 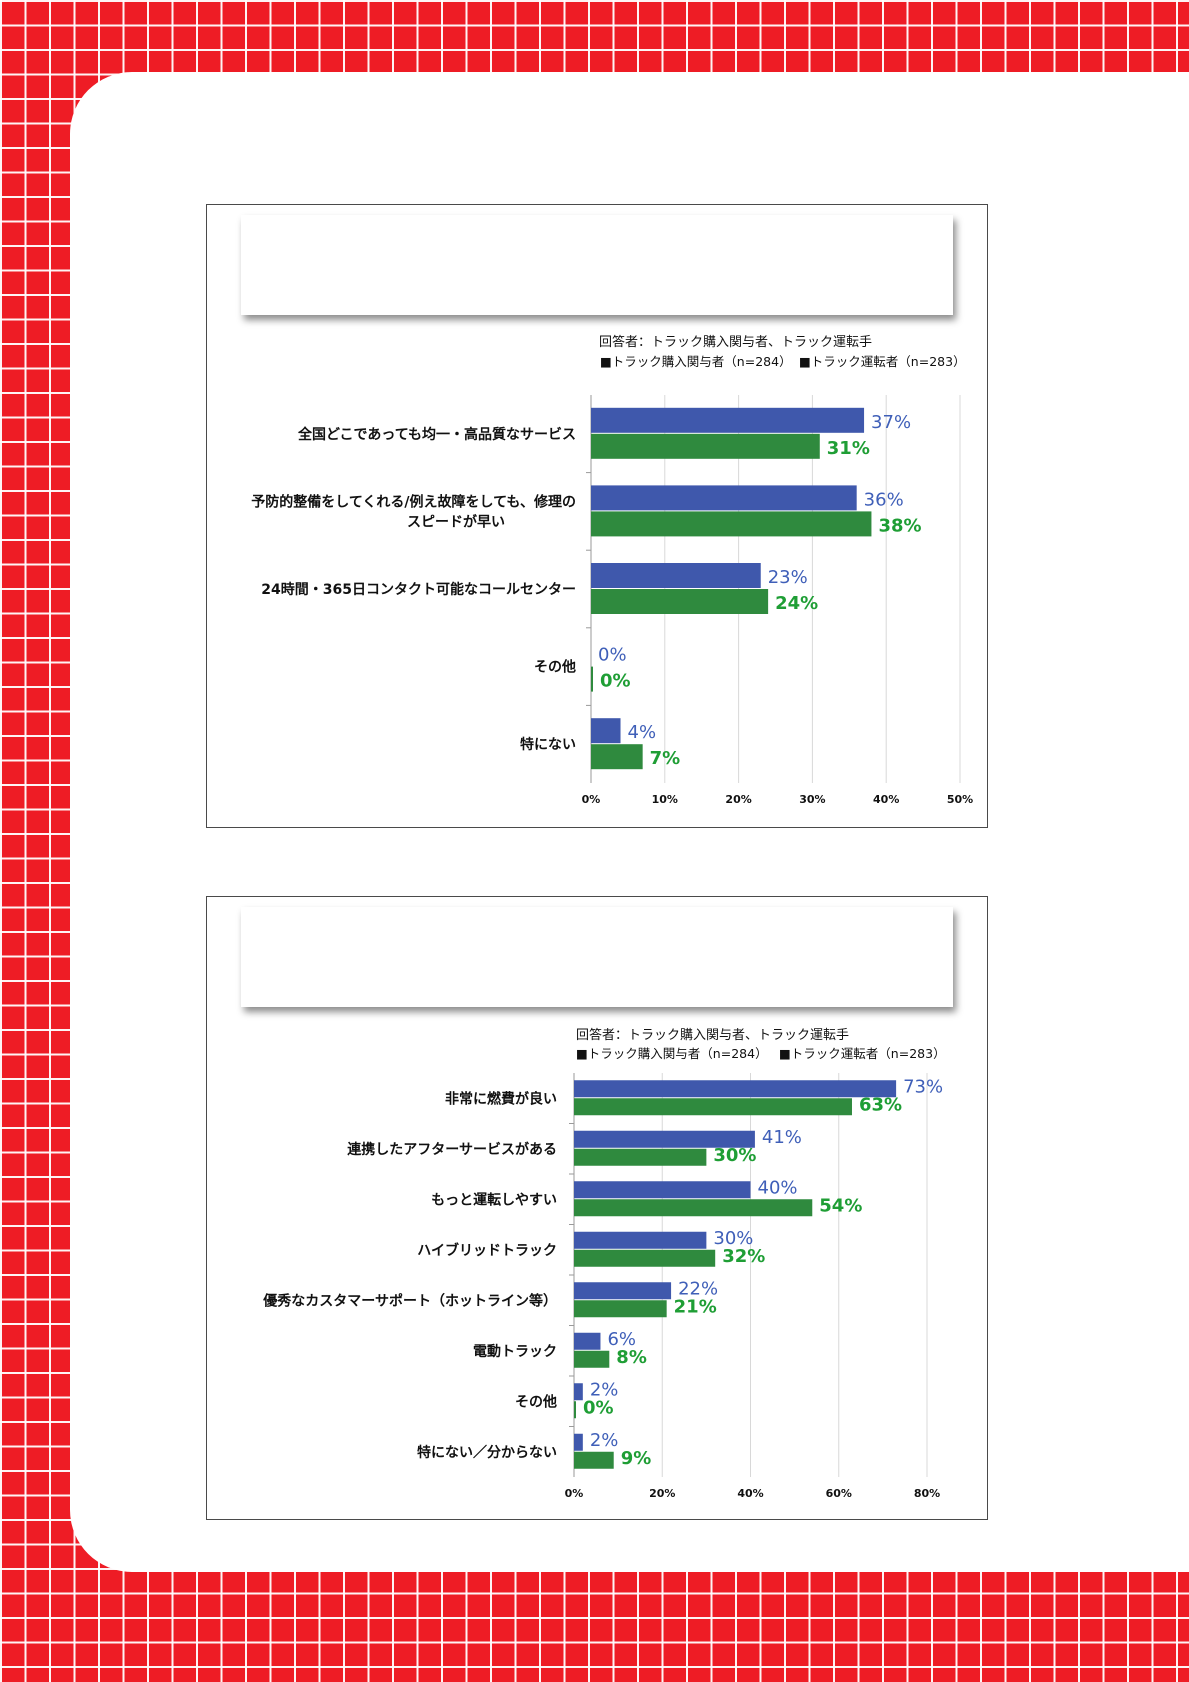 What do you see at coordinates (891, 422) in the screenshot?
I see `data-label-series-1: 37%` at bounding box center [891, 422].